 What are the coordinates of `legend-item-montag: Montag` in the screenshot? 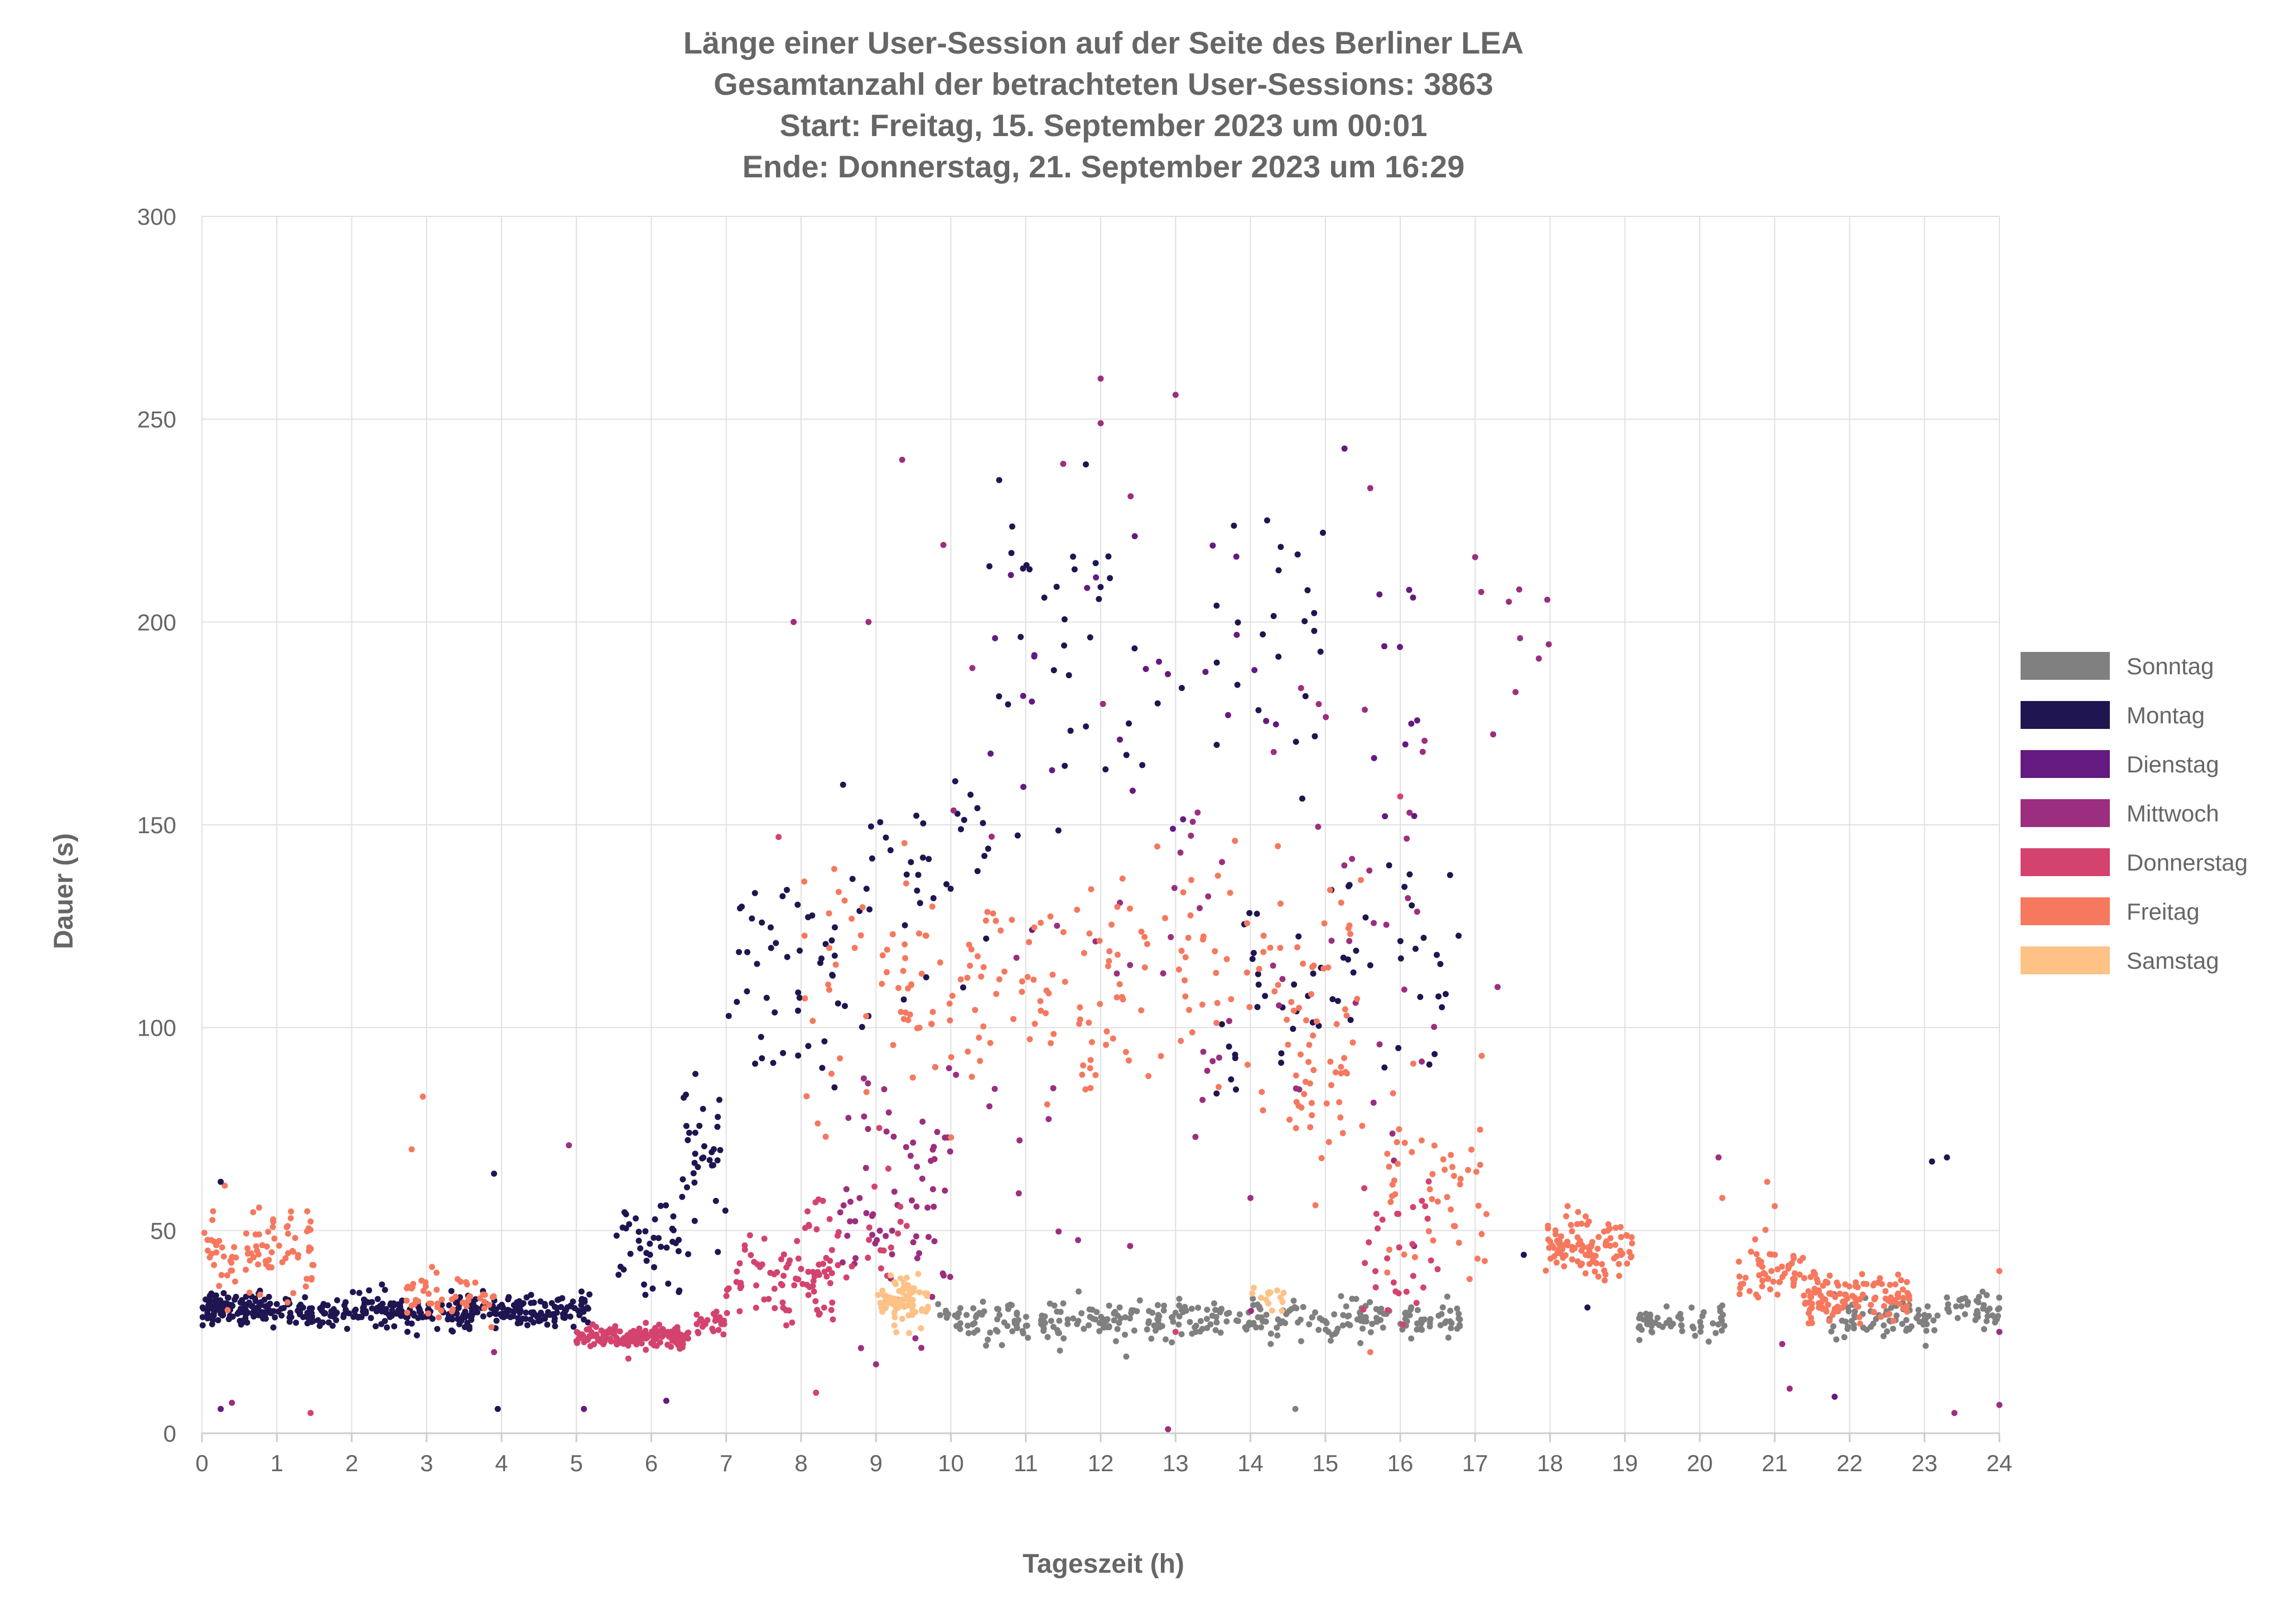 It's located at (2113, 715).